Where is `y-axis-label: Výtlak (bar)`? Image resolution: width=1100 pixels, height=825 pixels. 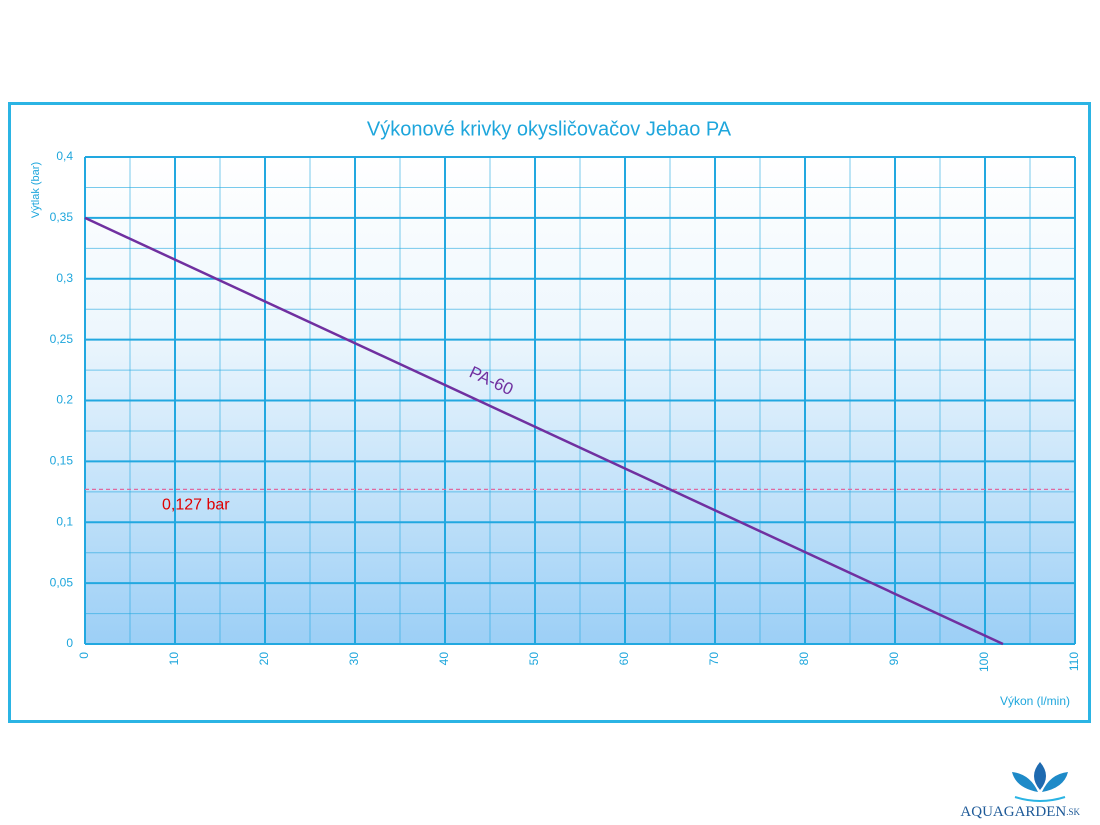
y-axis-label: Výtlak (bar) is located at coordinates (36, 190).